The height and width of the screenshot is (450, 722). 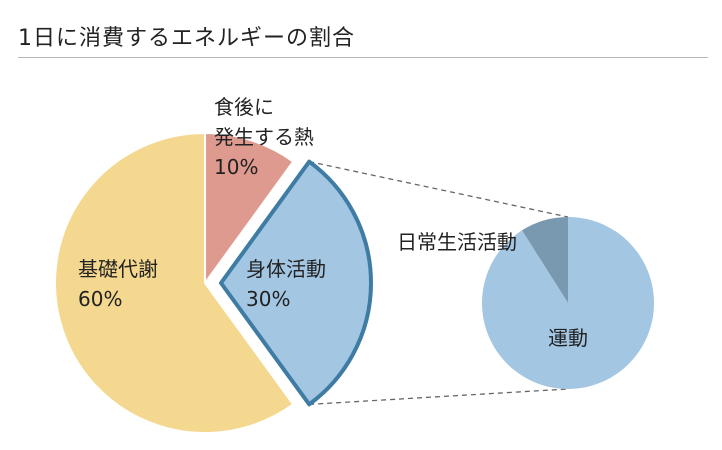 I want to click on slice-value-label-physical-activity: 30%, so click(x=268, y=299).